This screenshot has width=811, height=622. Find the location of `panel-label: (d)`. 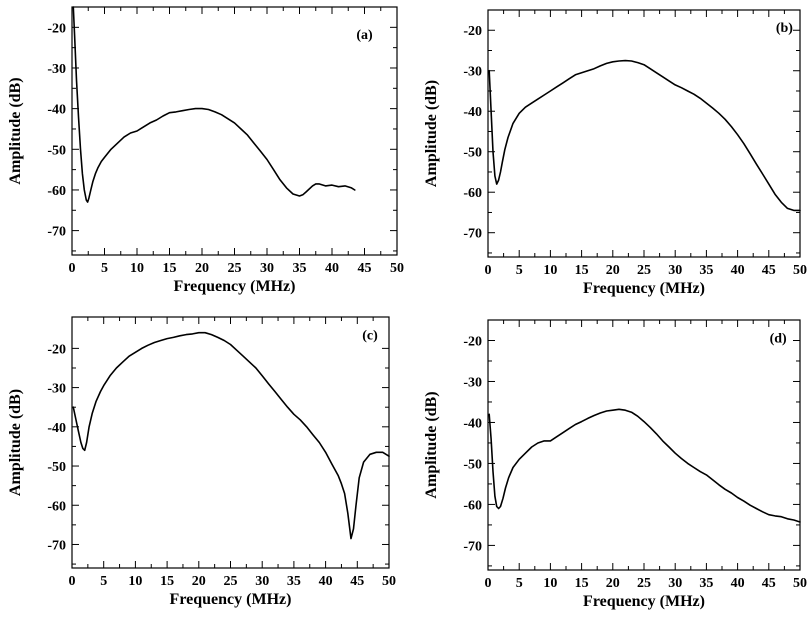

panel-label: (d) is located at coordinates (778, 339).